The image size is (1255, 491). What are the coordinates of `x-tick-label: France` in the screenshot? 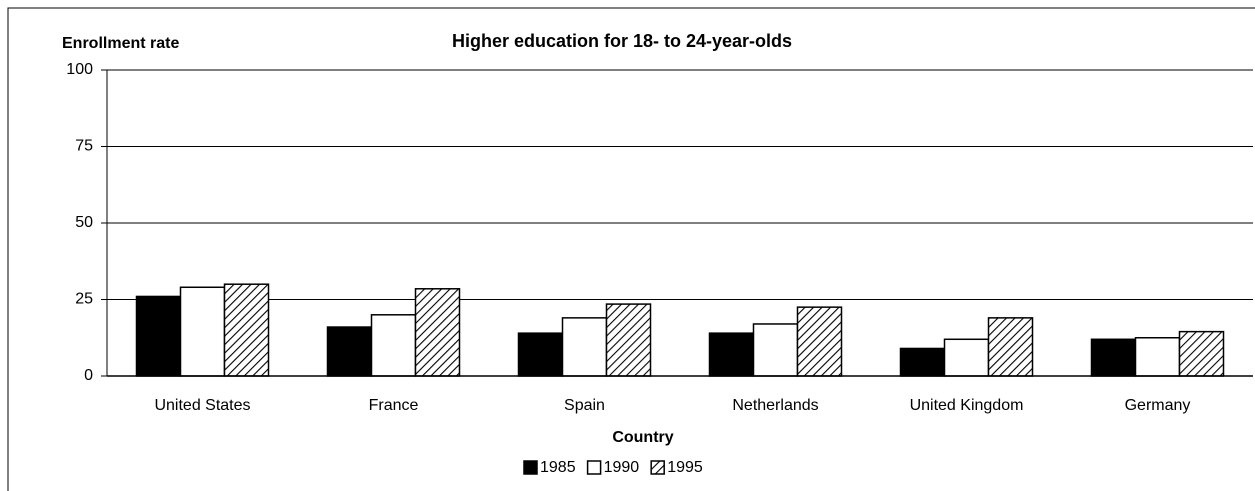 It's located at (394, 405).